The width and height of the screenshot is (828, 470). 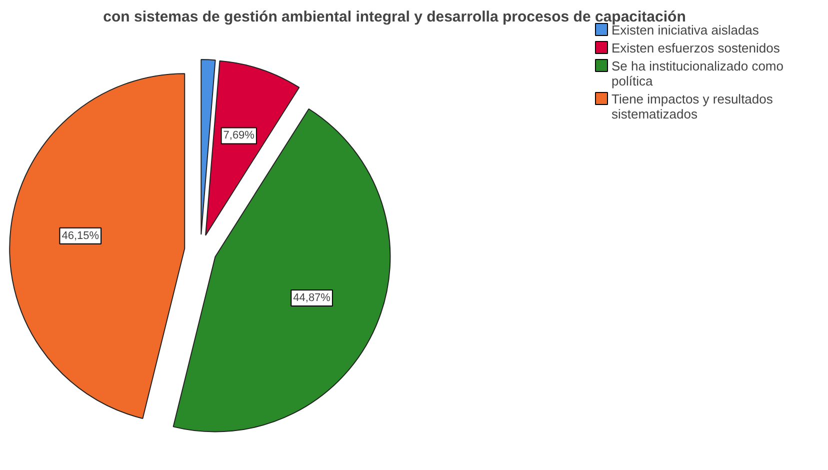 What do you see at coordinates (81, 236) in the screenshot?
I see `data-label: 46,15%` at bounding box center [81, 236].